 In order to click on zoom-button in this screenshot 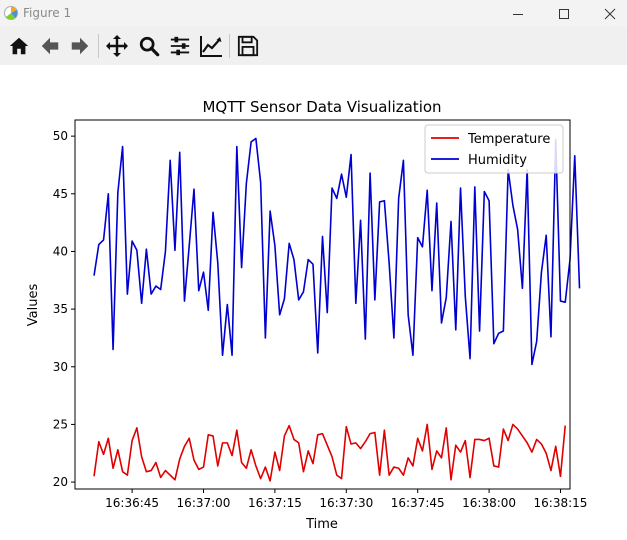, I will do `click(149, 46)`.